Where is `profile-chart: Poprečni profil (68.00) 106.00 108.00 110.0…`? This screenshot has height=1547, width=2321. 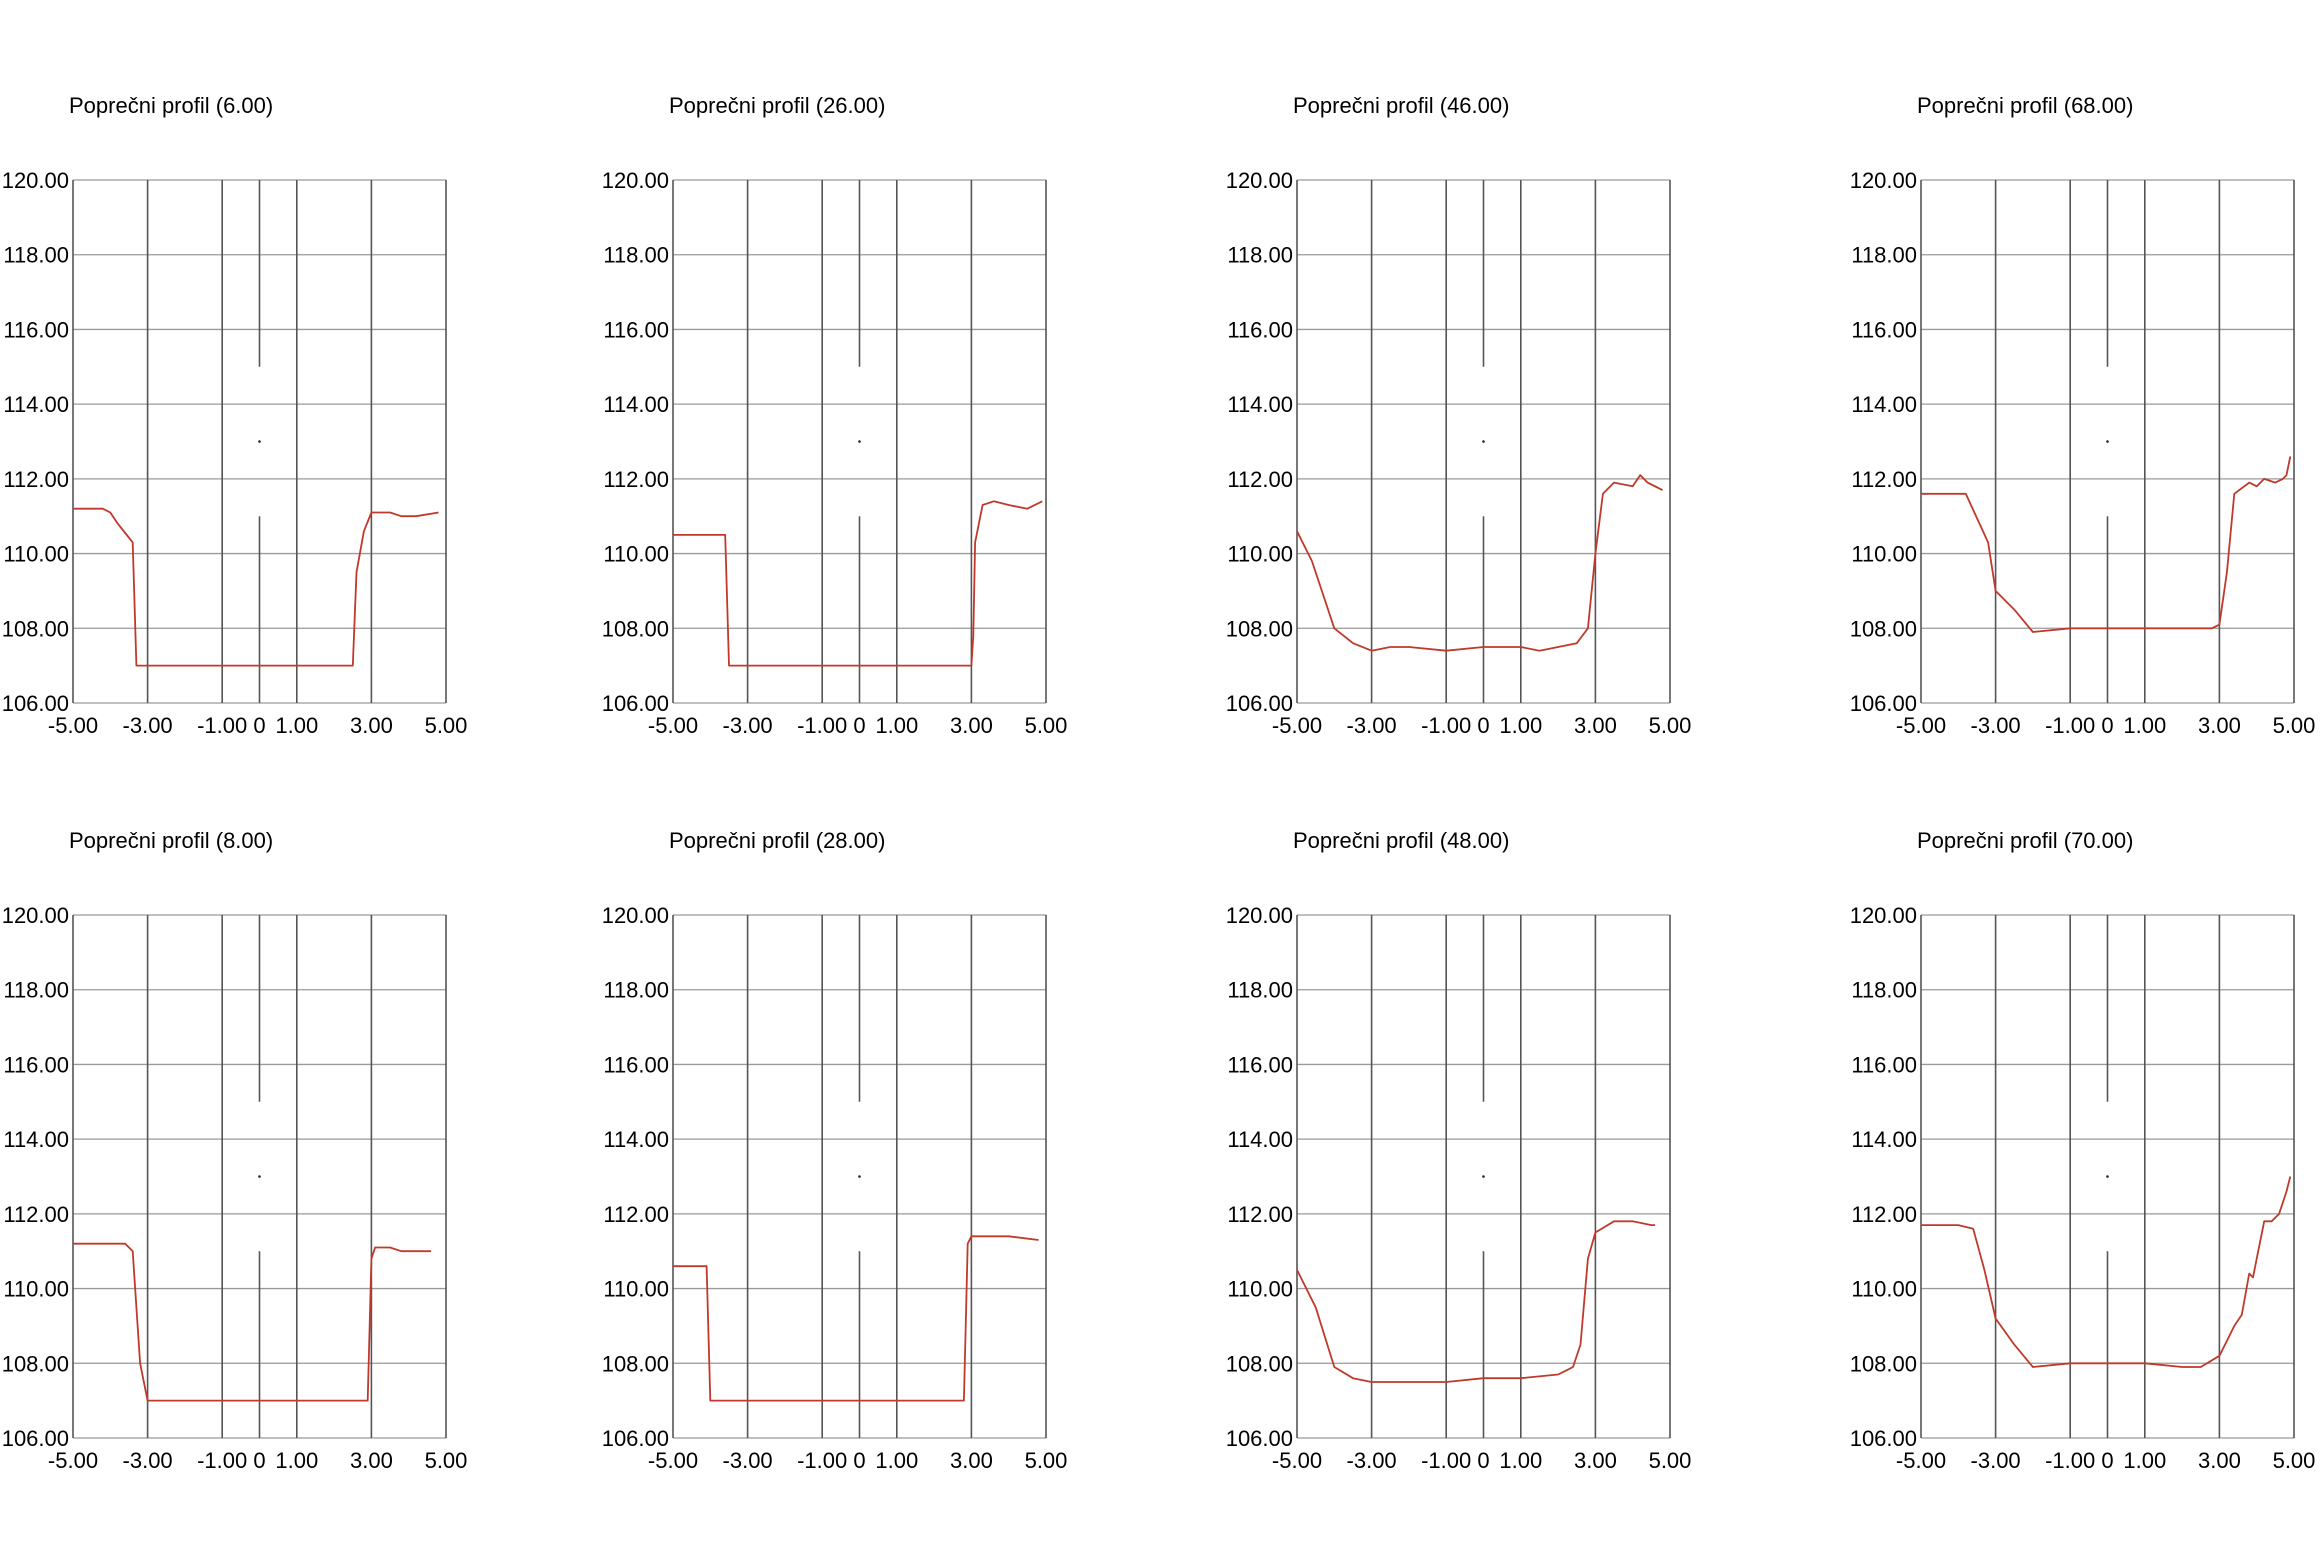
profile-chart: Poprečni profil (68.00) 106.00 108.00 110.0… is located at coordinates (2083, 415).